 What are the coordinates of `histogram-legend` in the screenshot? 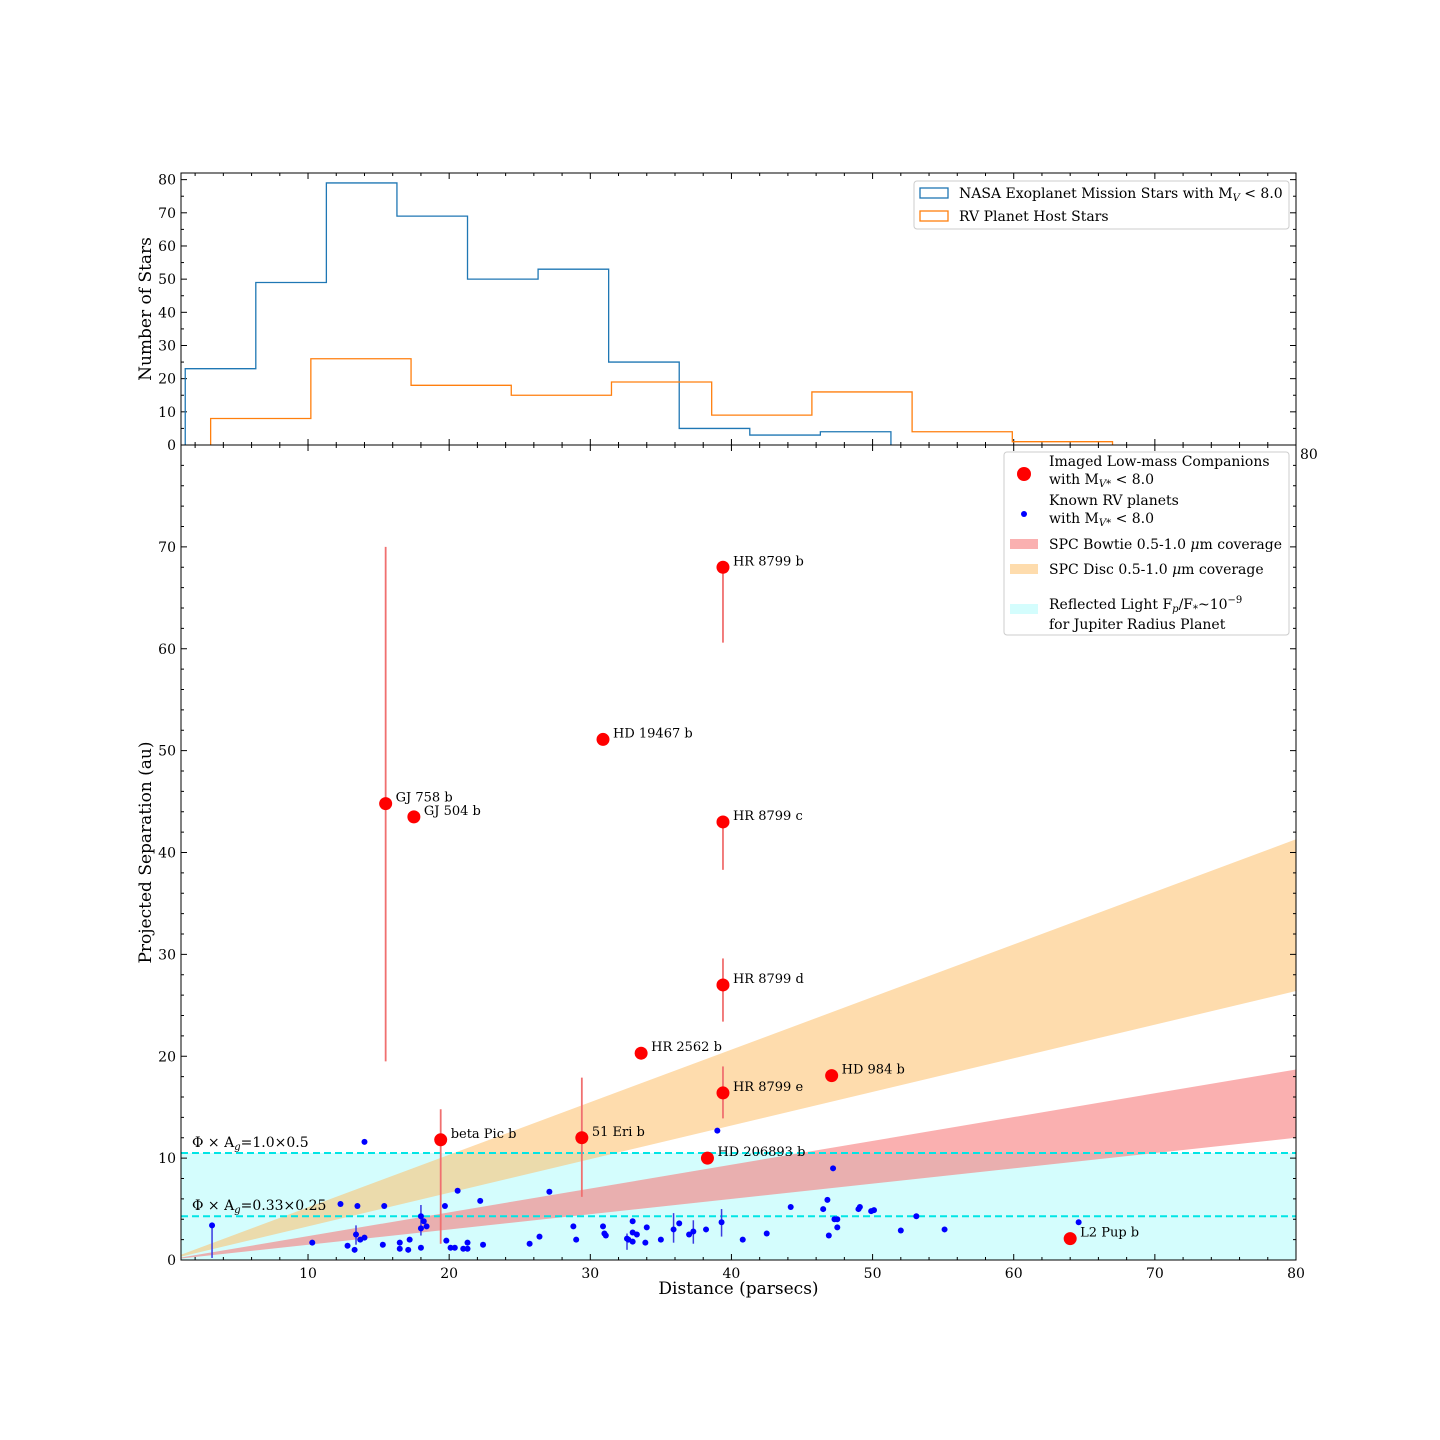 It's located at (1101, 205).